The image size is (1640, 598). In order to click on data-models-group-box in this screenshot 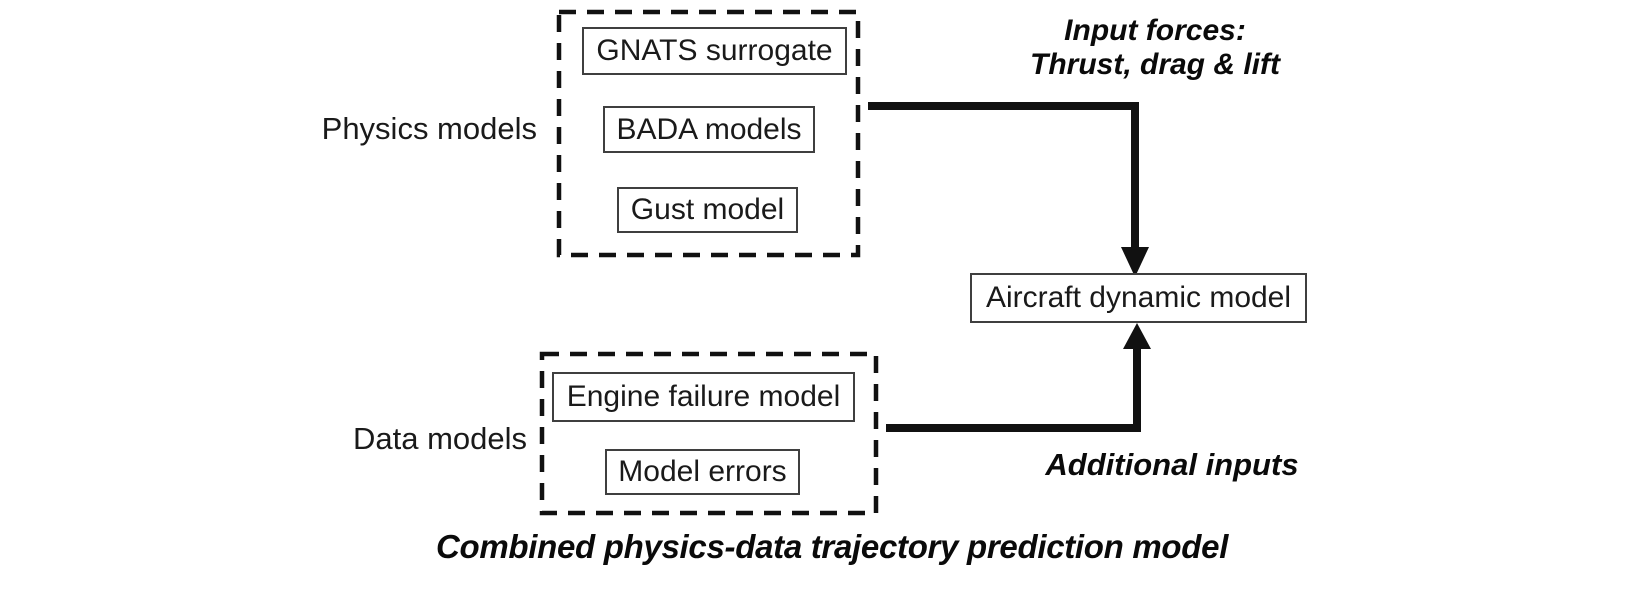, I will do `click(709, 433)`.